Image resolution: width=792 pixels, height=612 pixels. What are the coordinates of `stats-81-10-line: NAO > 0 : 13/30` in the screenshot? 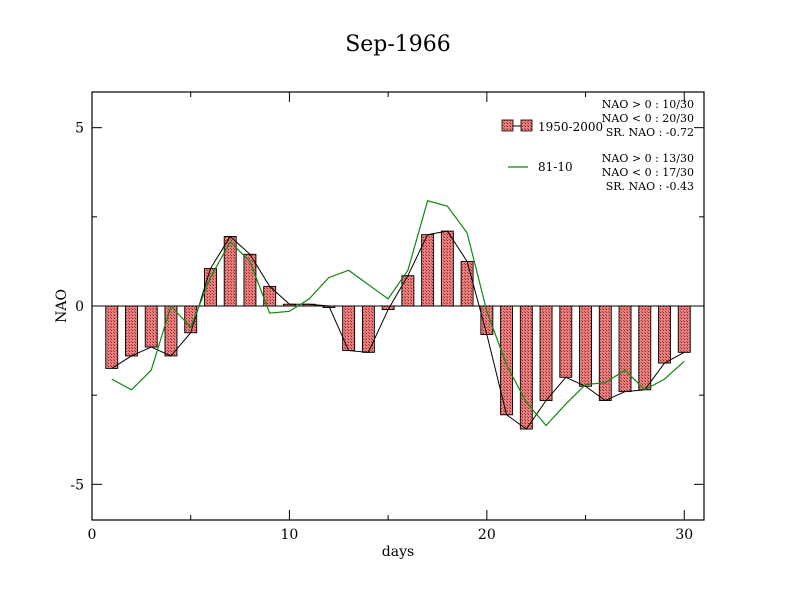 It's located at (648, 158).